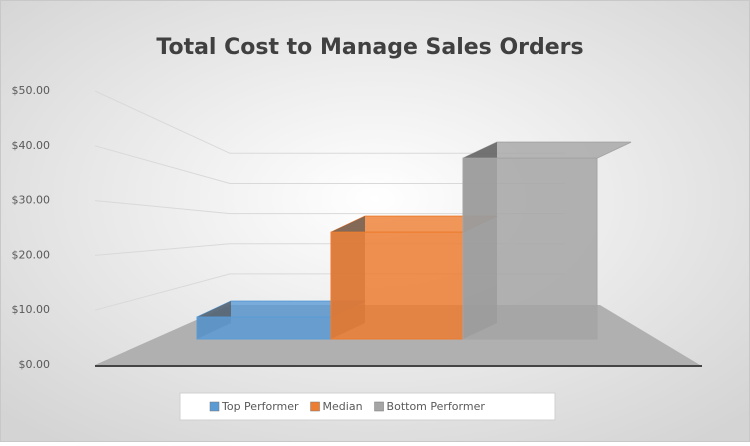  I want to click on y-tick-label: $50.00, so click(31, 90).